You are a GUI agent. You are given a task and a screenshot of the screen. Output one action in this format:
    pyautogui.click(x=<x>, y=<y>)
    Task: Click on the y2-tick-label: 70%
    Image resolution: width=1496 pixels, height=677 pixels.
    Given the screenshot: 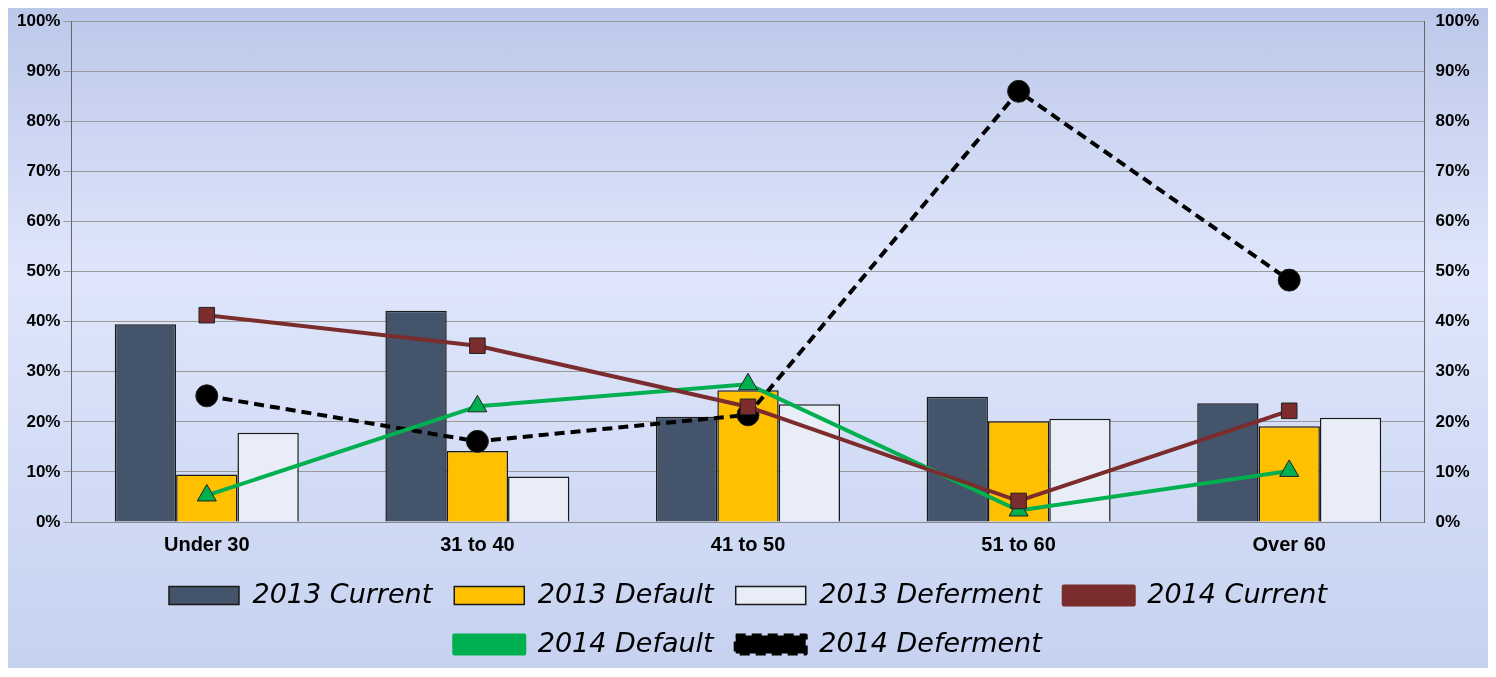 What is the action you would take?
    pyautogui.click(x=1452, y=171)
    